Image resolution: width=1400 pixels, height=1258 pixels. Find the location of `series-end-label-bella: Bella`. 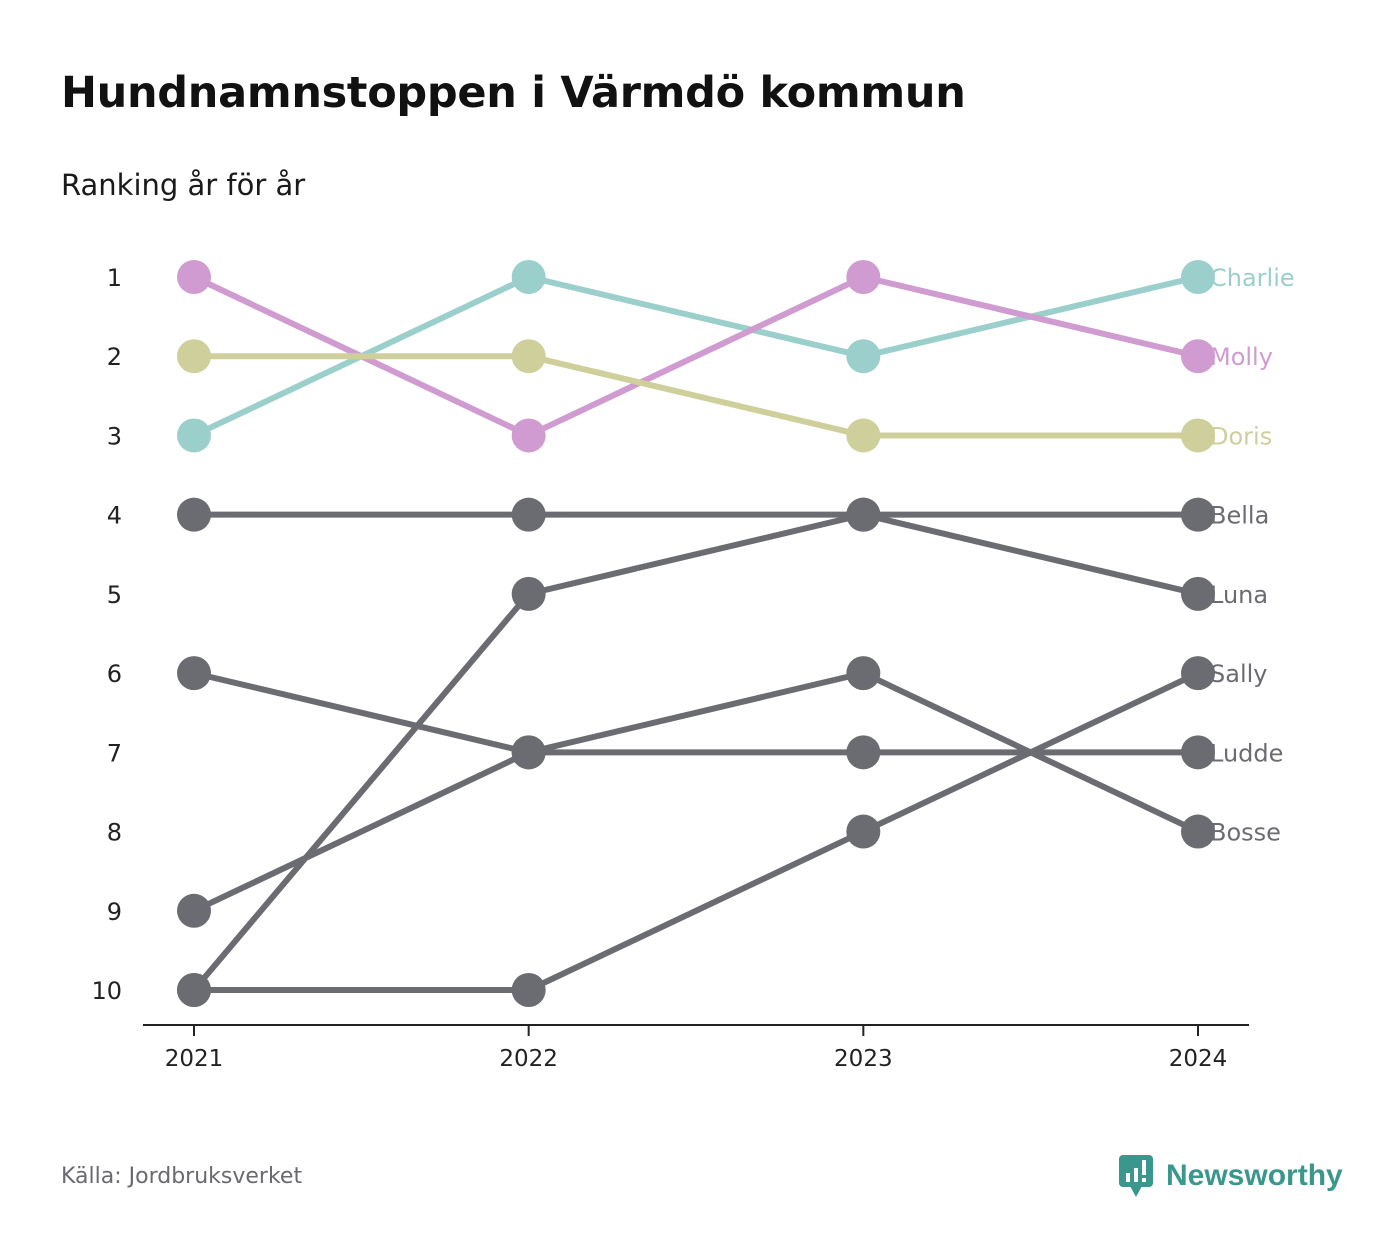

series-end-label-bella: Bella is located at coordinates (1239, 516).